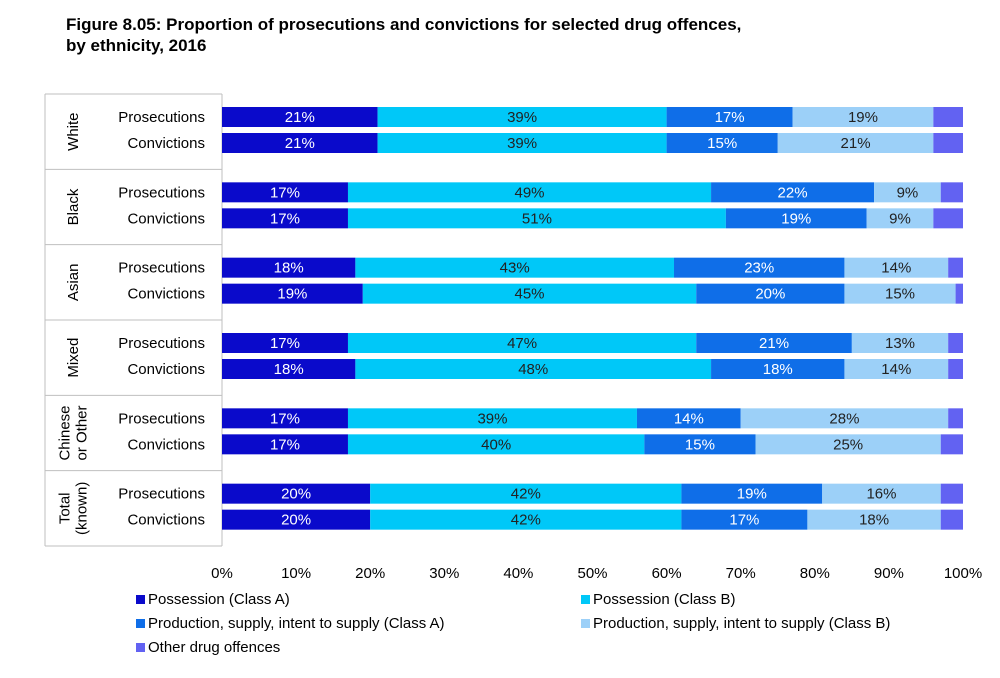  Describe the element at coordinates (73, 358) in the screenshot. I see `group-label: Mixed` at that location.